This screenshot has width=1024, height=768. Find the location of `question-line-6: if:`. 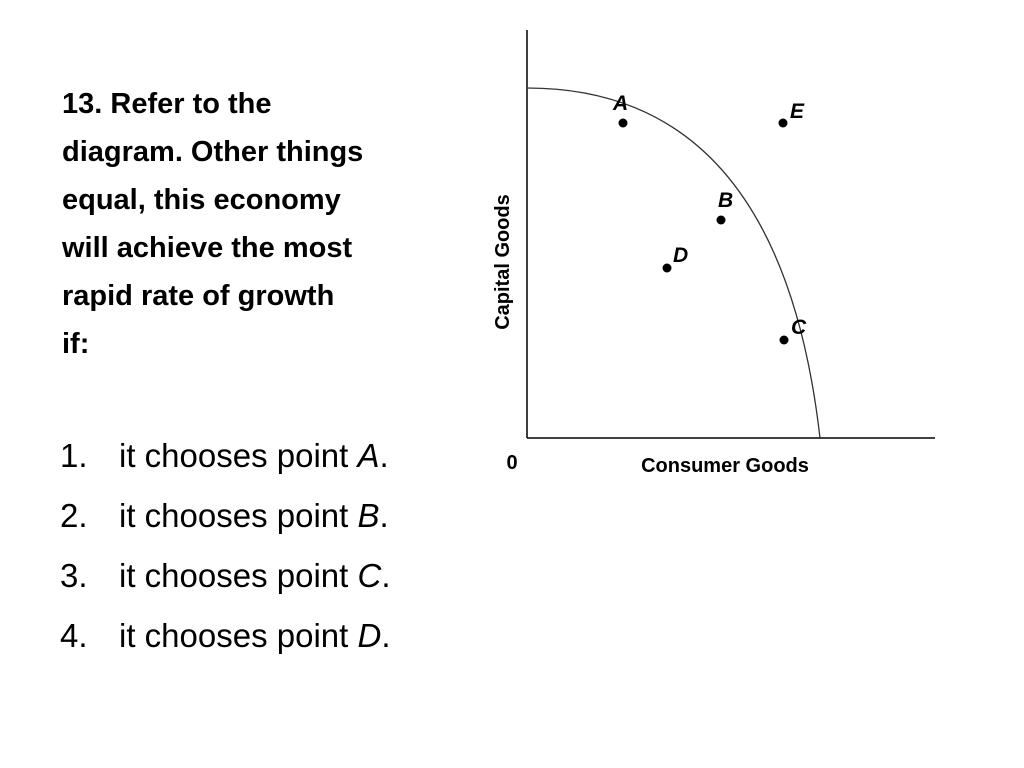

question-line-6: if: is located at coordinates (76, 344).